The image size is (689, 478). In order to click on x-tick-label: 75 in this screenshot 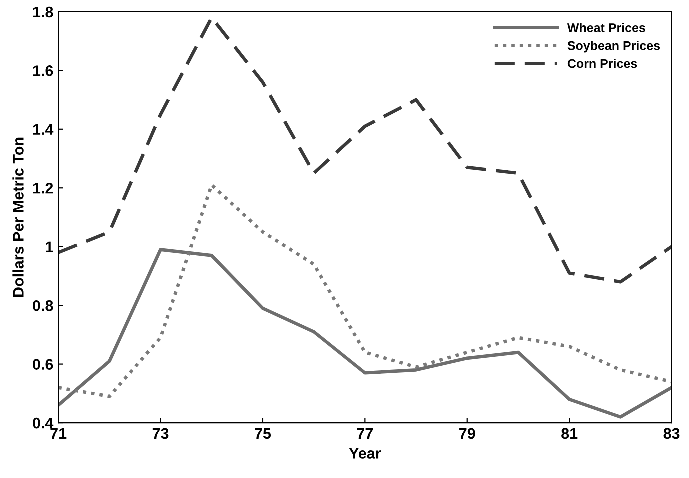, I will do `click(263, 434)`.